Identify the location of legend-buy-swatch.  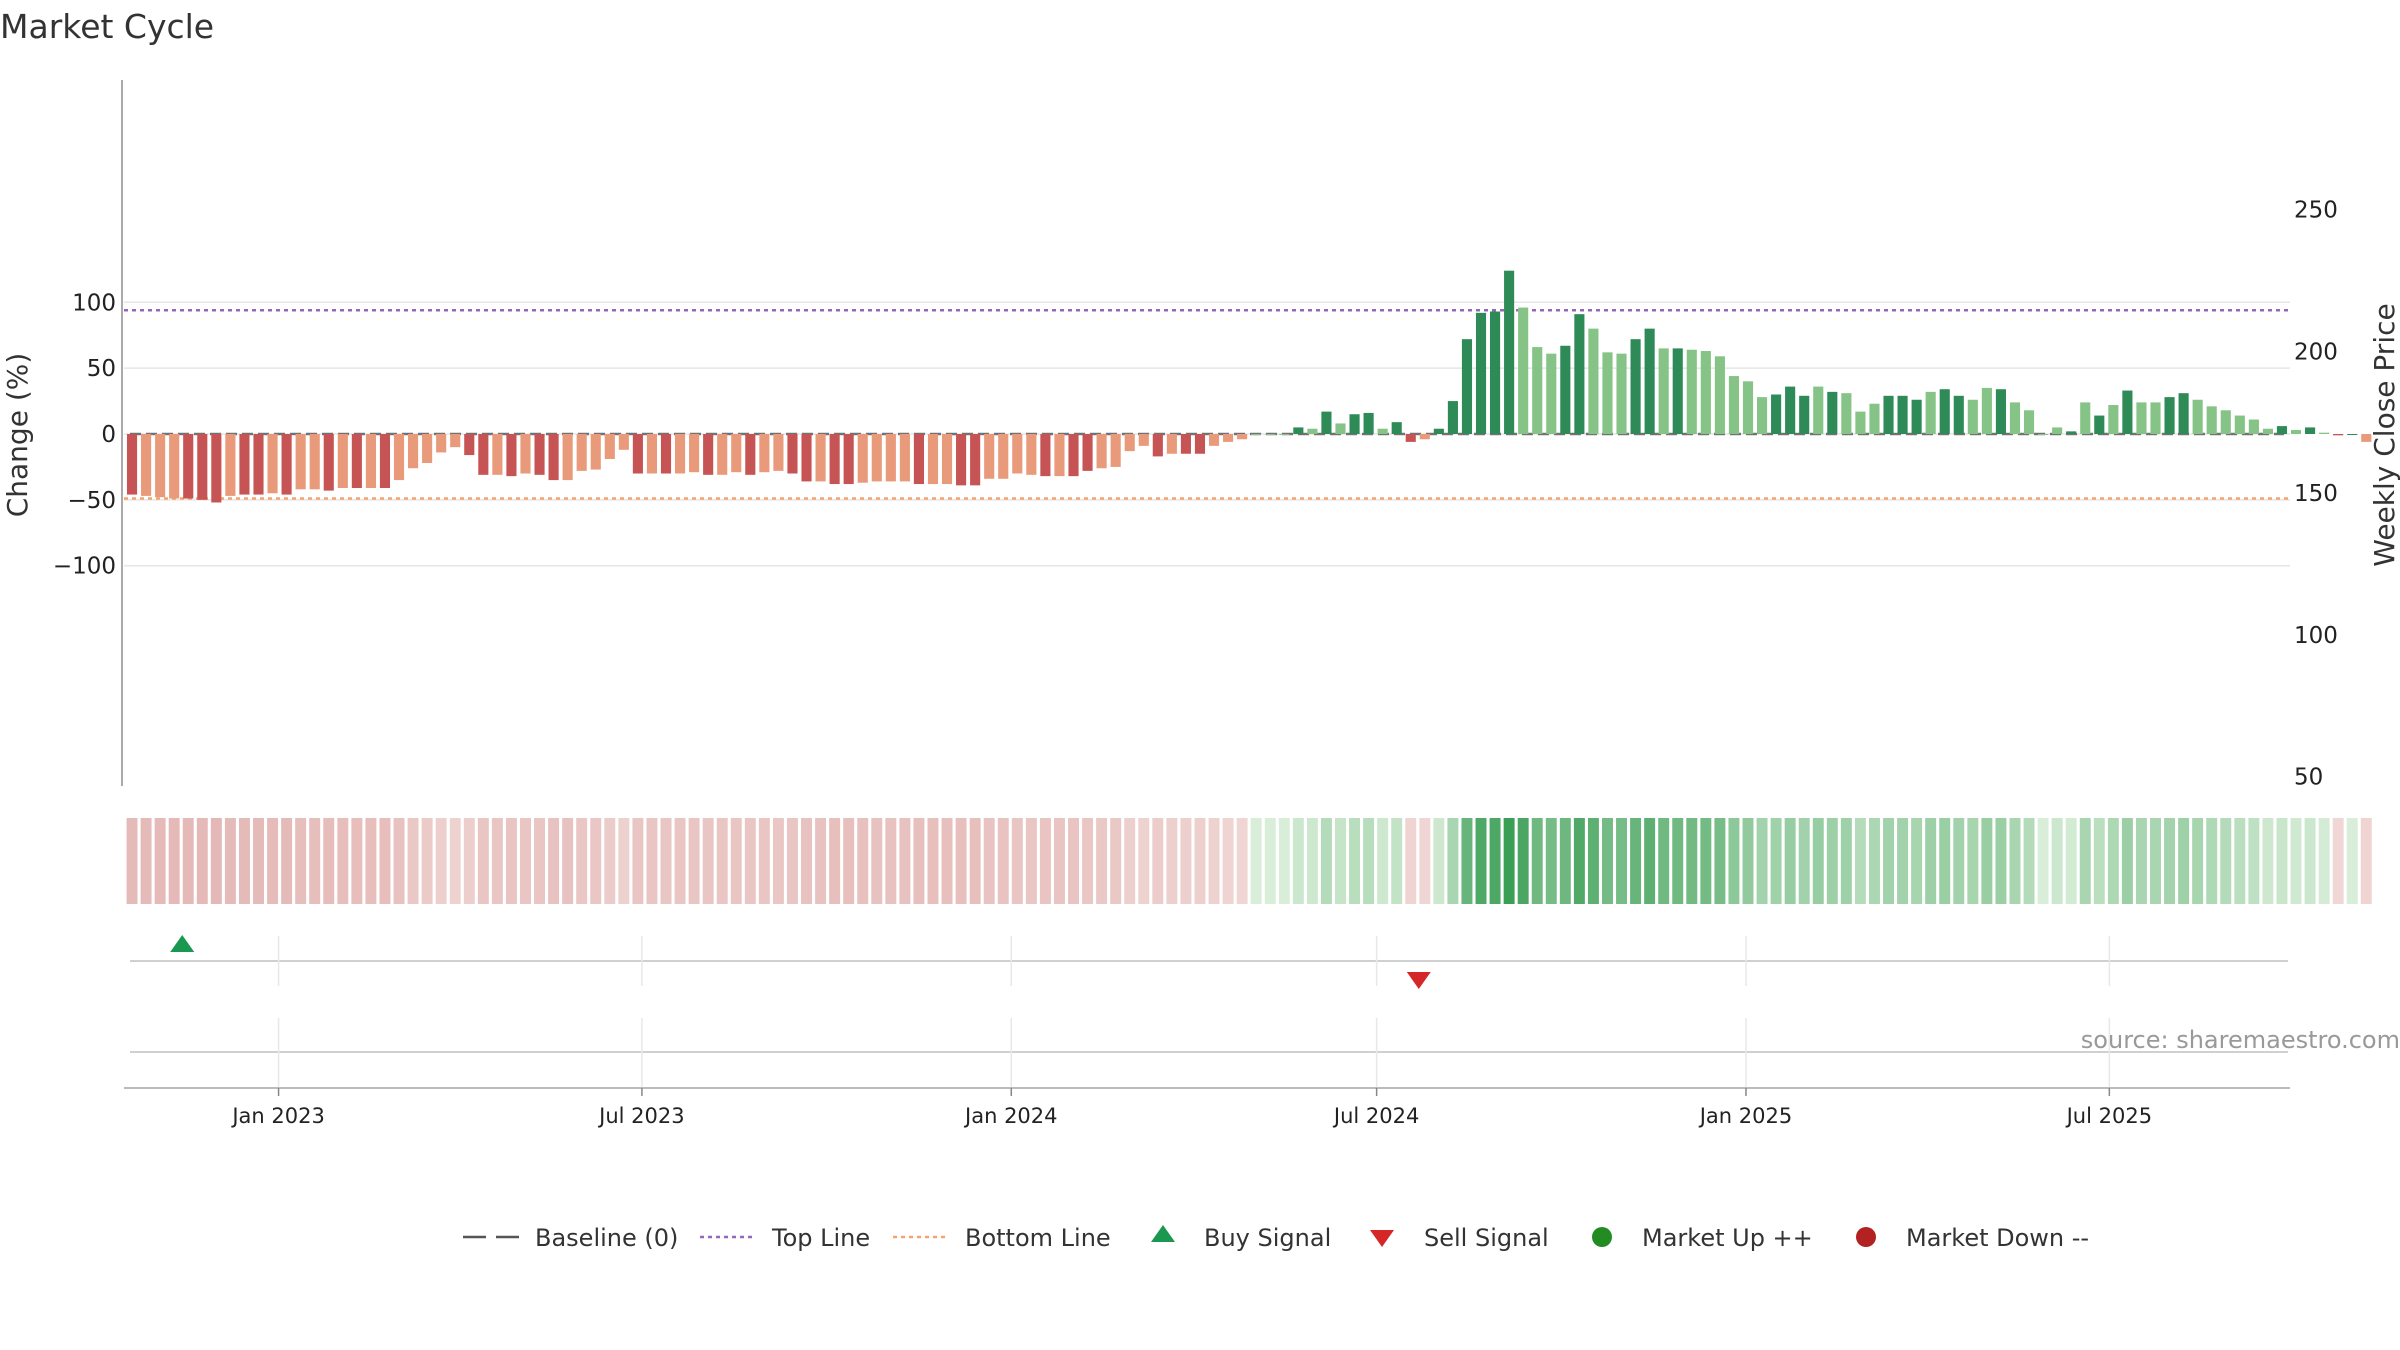
(1163, 1233).